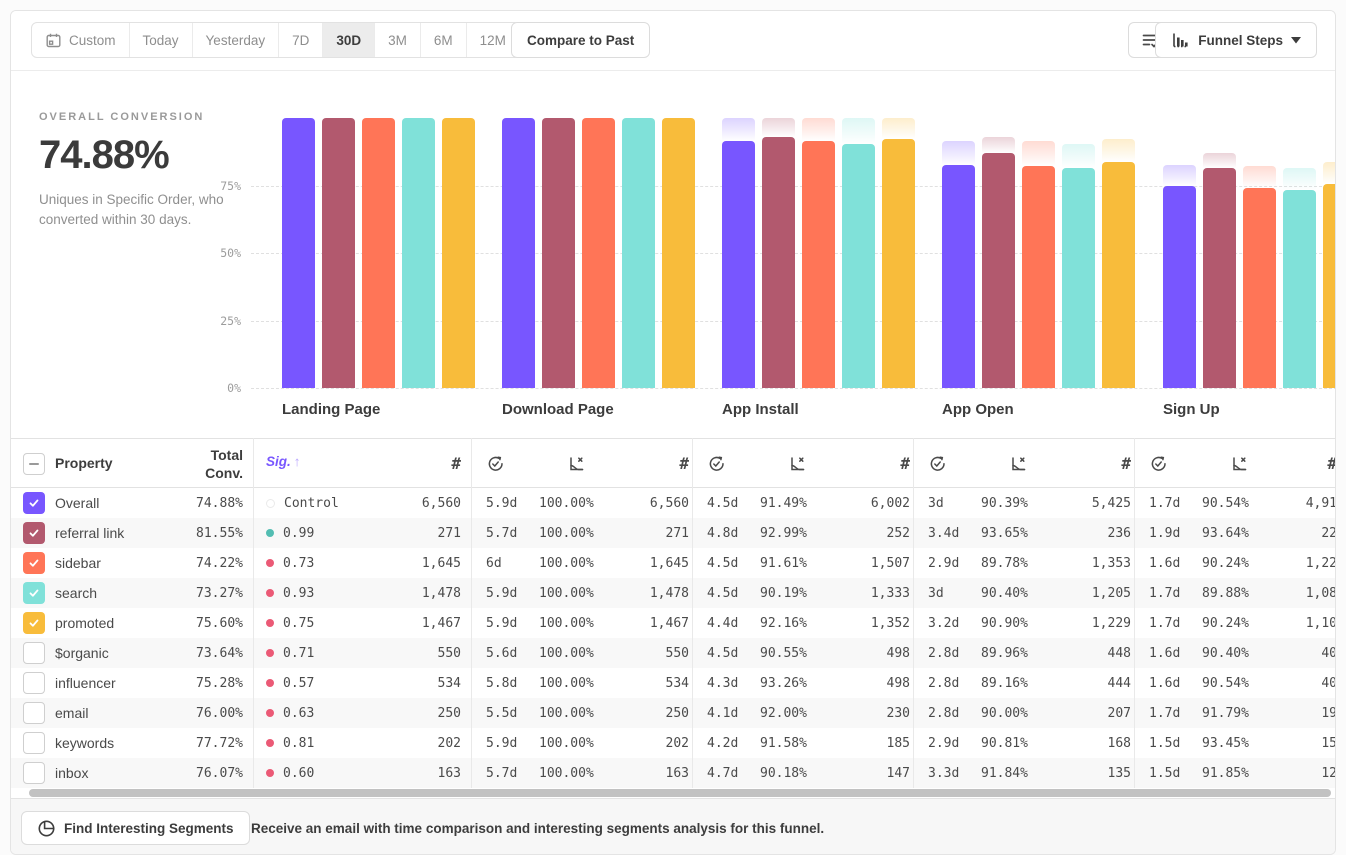  Describe the element at coordinates (898, 683) in the screenshot. I see `step-count: 498` at that location.